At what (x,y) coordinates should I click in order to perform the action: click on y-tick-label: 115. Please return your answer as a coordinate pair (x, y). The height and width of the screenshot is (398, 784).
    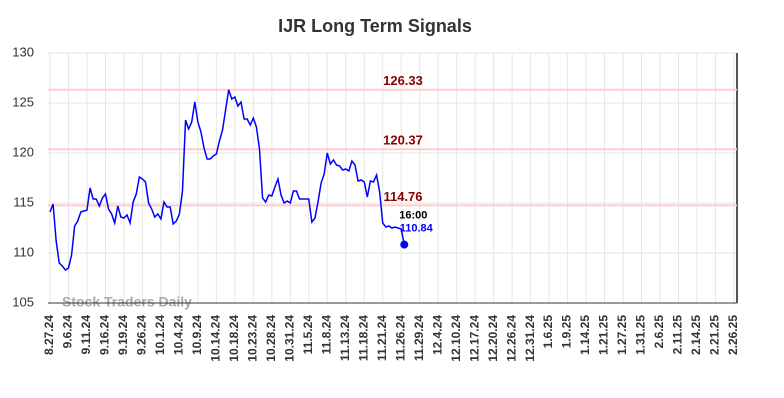
    Looking at the image, I should click on (23, 201).